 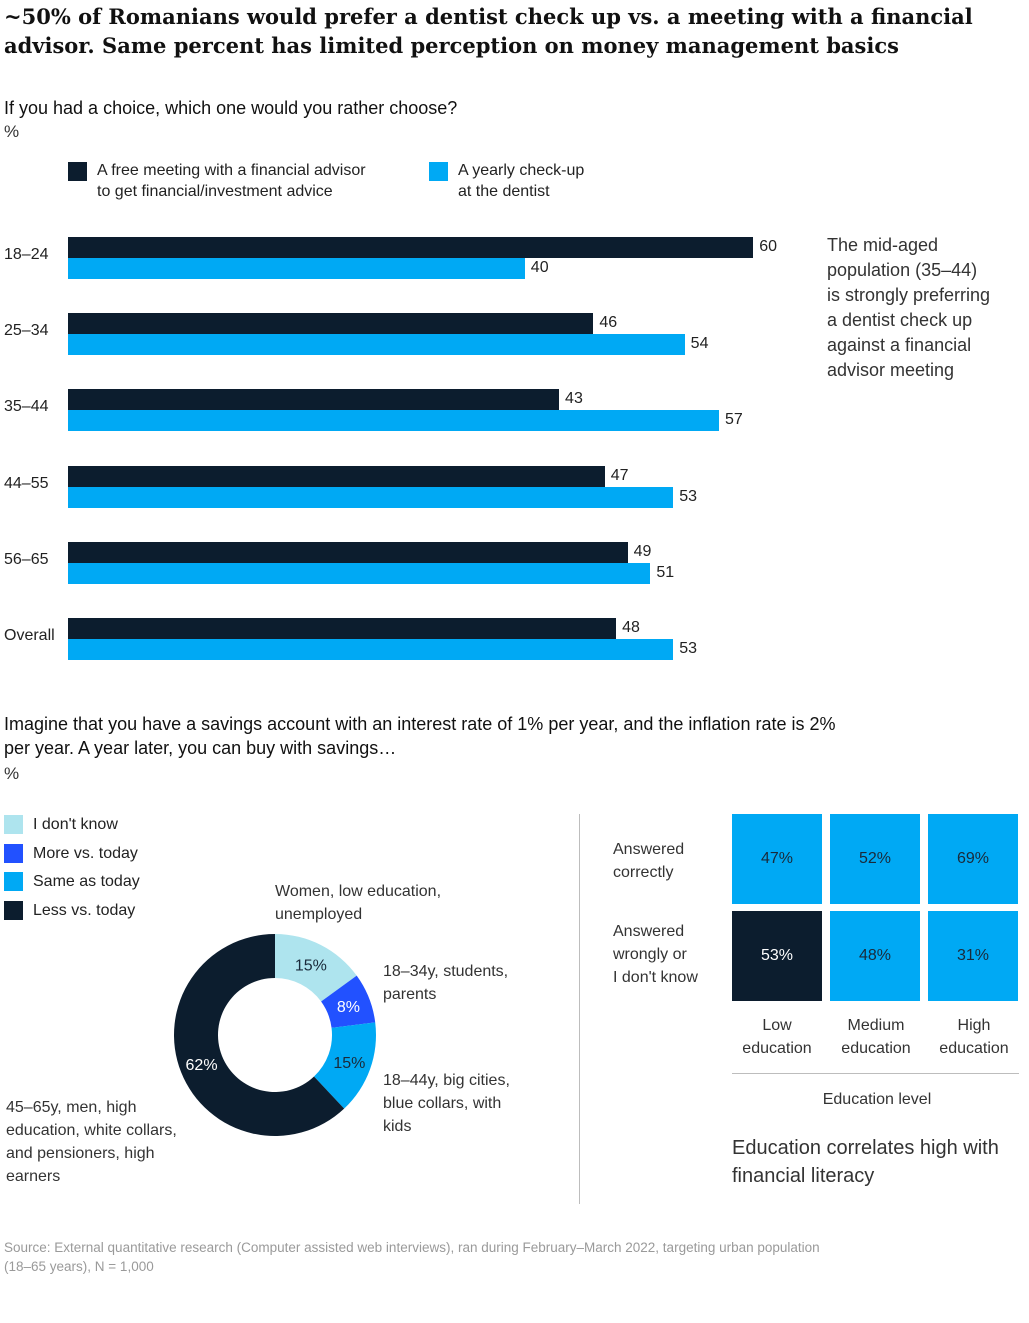 What do you see at coordinates (608, 323) in the screenshot?
I see `bar-value-label: 46` at bounding box center [608, 323].